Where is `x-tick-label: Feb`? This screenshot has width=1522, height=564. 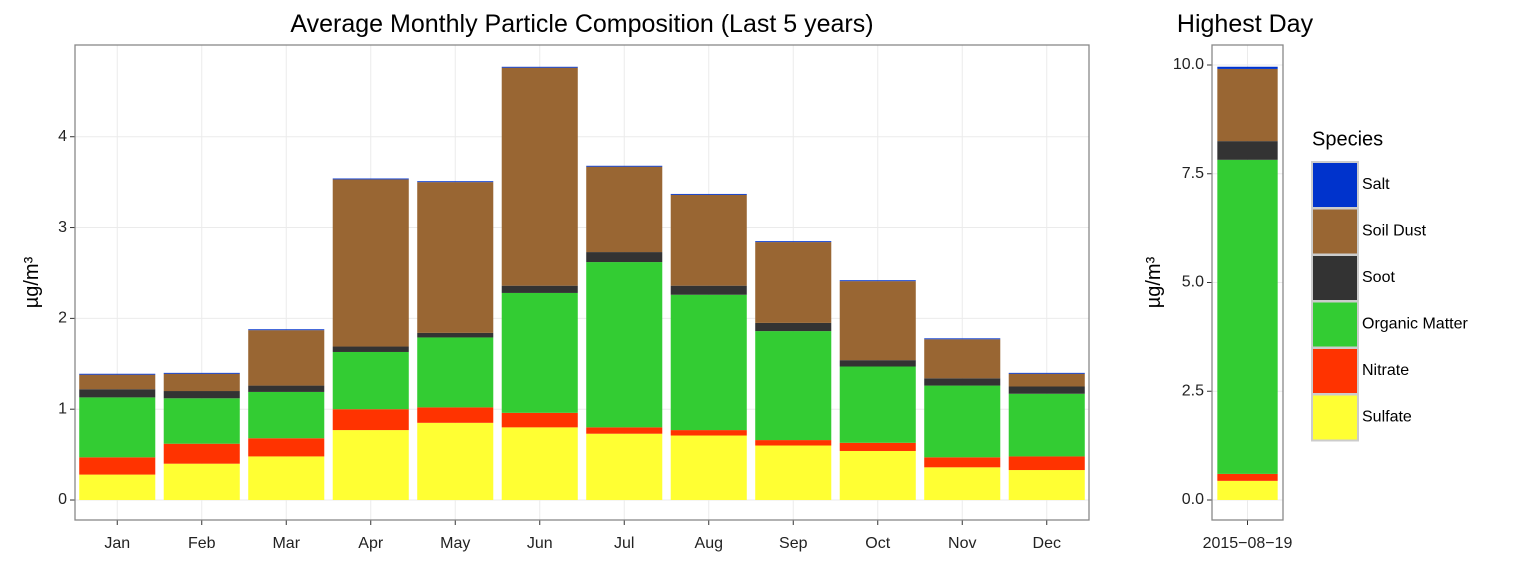
x-tick-label: Feb is located at coordinates (202, 543).